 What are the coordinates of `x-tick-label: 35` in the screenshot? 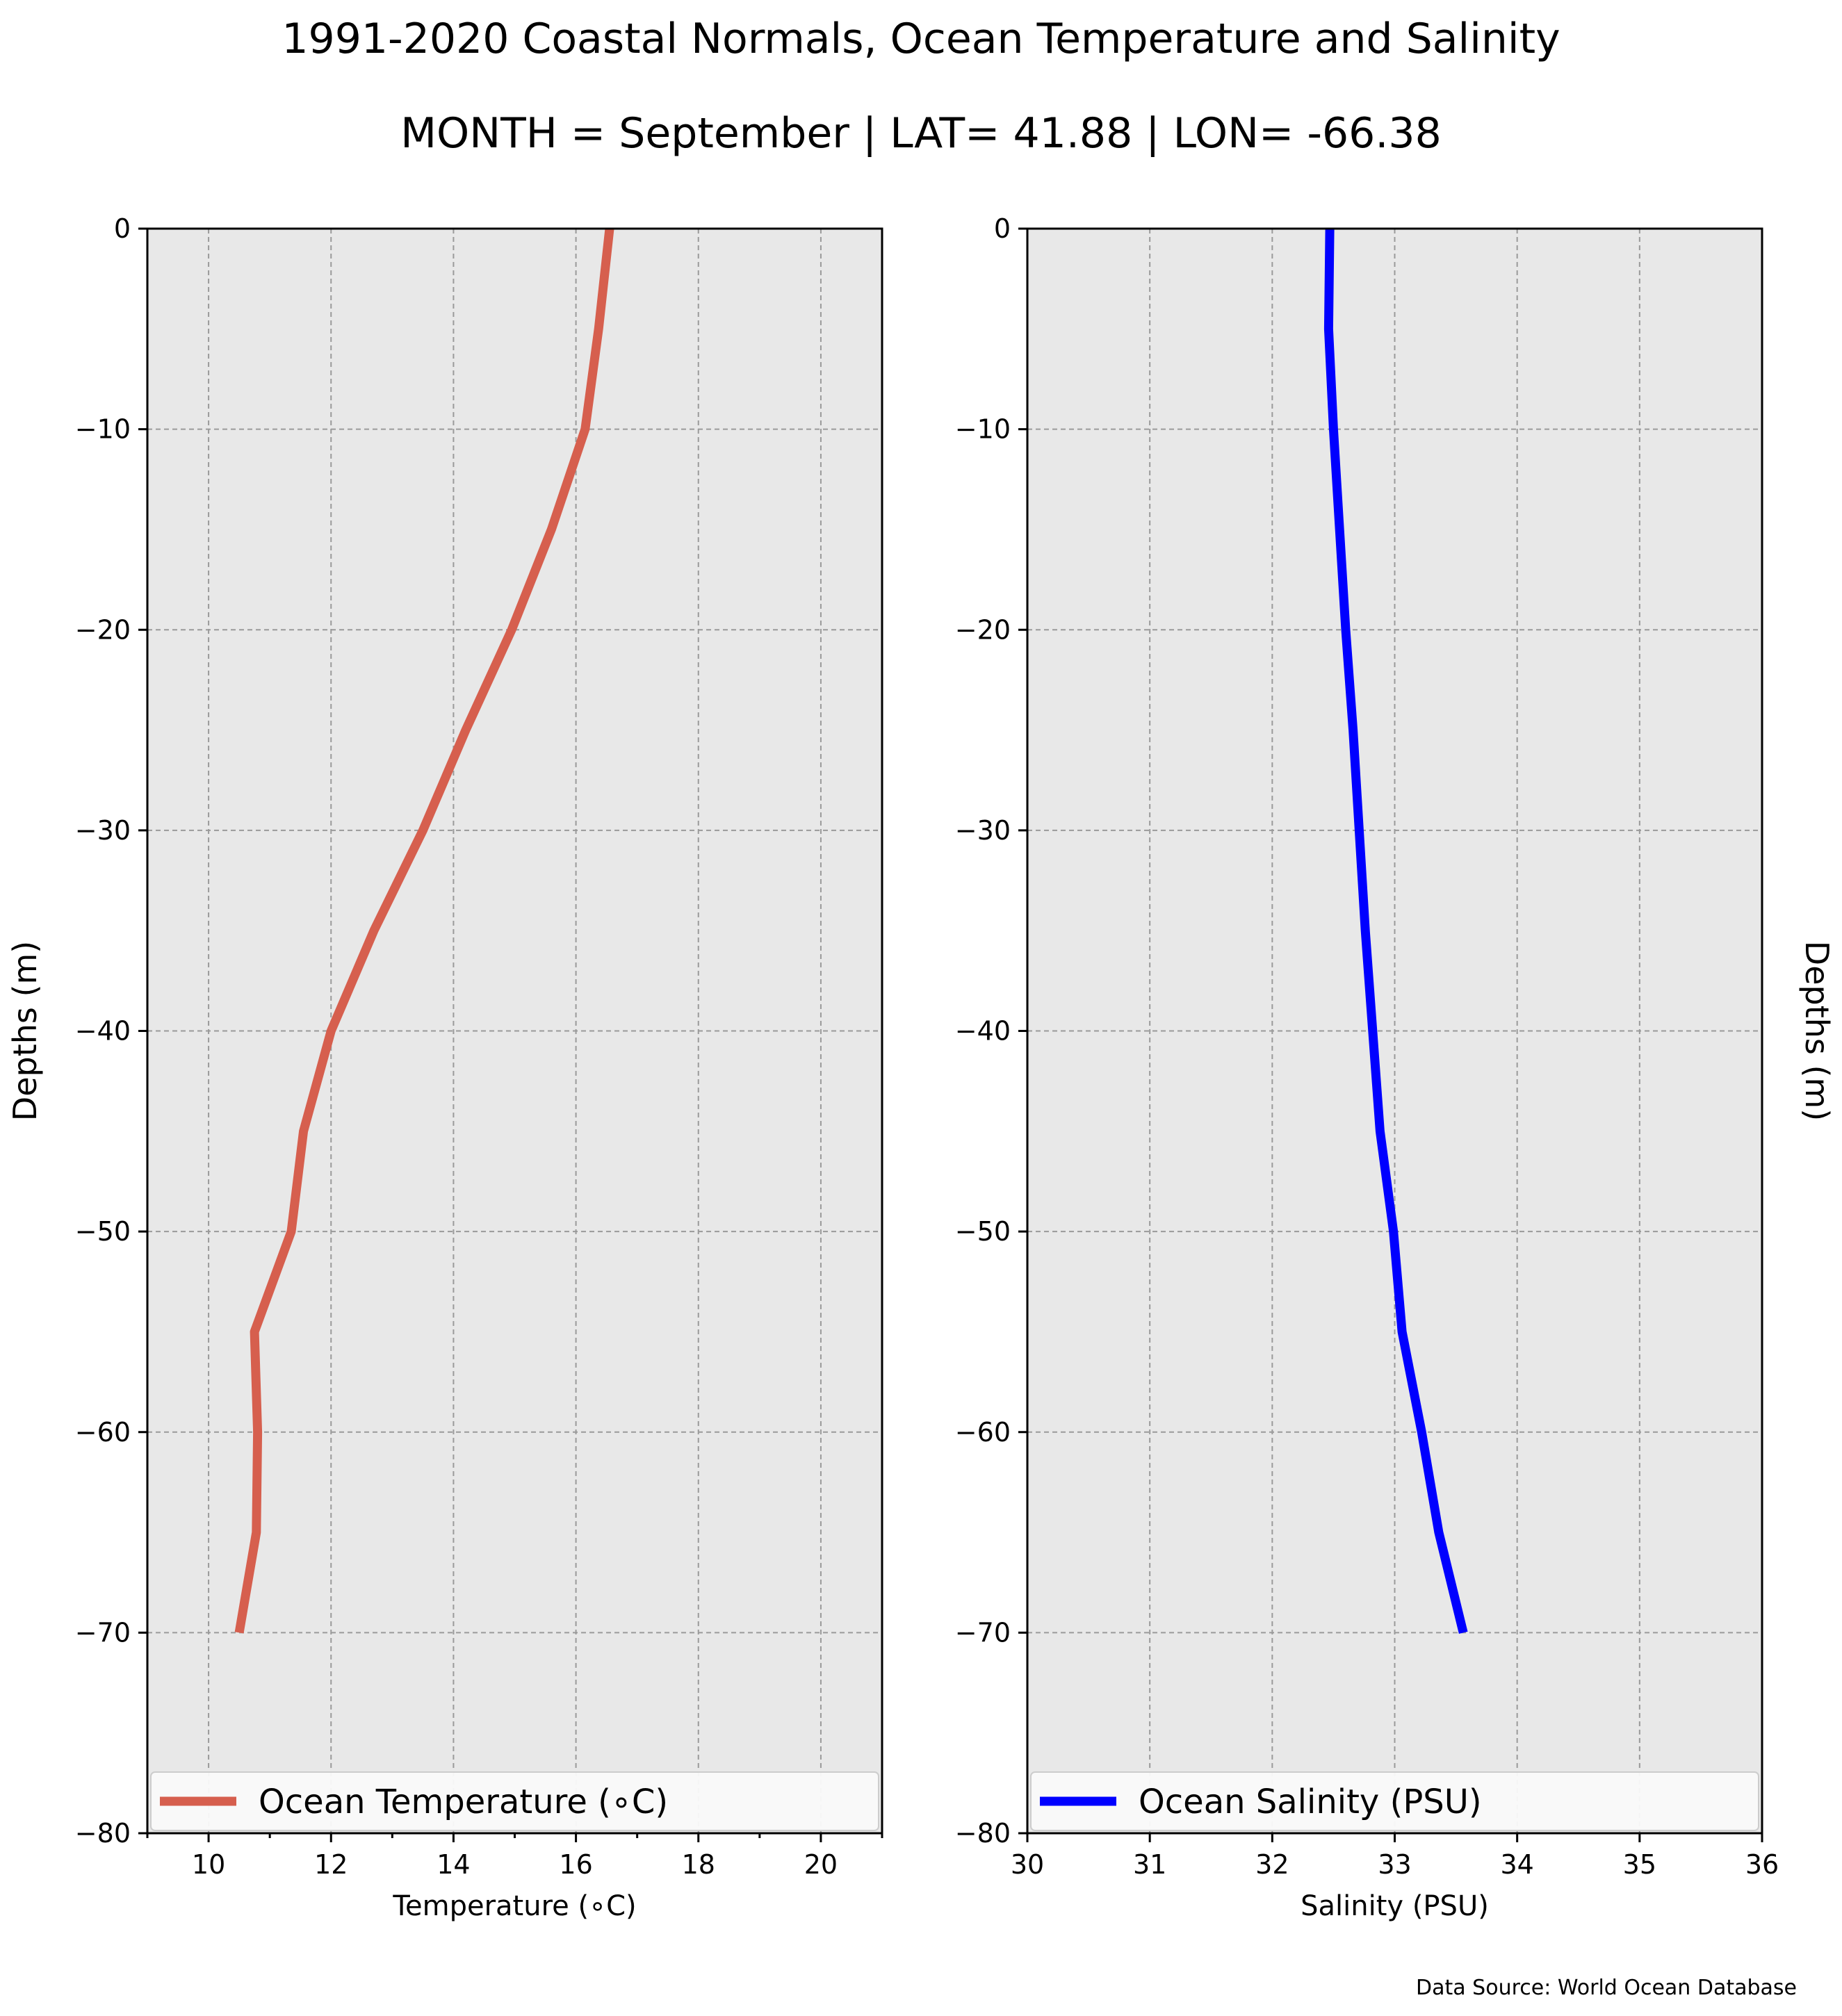 It's located at (1639, 1865).